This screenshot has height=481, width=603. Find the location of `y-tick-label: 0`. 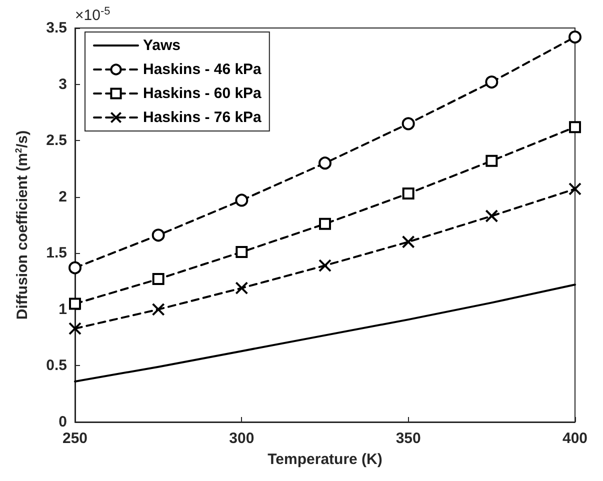

y-tick-label: 0 is located at coordinates (62, 422).